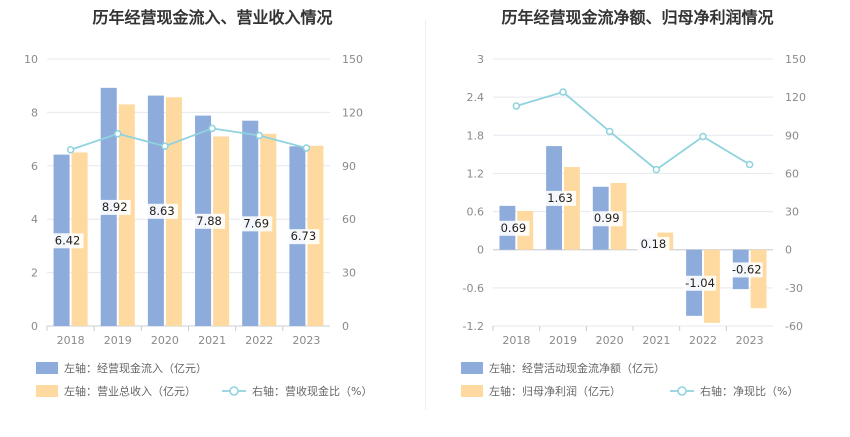  I want to click on data-label: 0.69, so click(514, 228).